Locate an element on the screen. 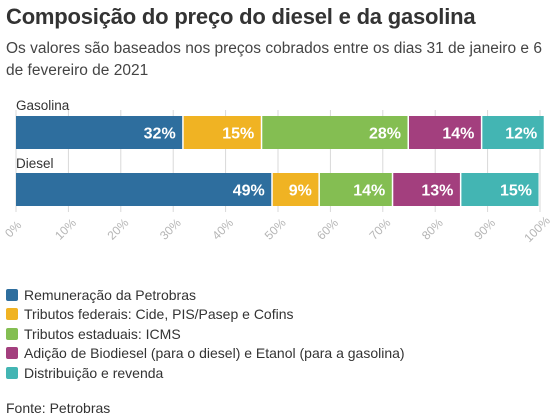 This screenshot has width=556, height=417. x-tick-label: 50% is located at coordinates (275, 229).